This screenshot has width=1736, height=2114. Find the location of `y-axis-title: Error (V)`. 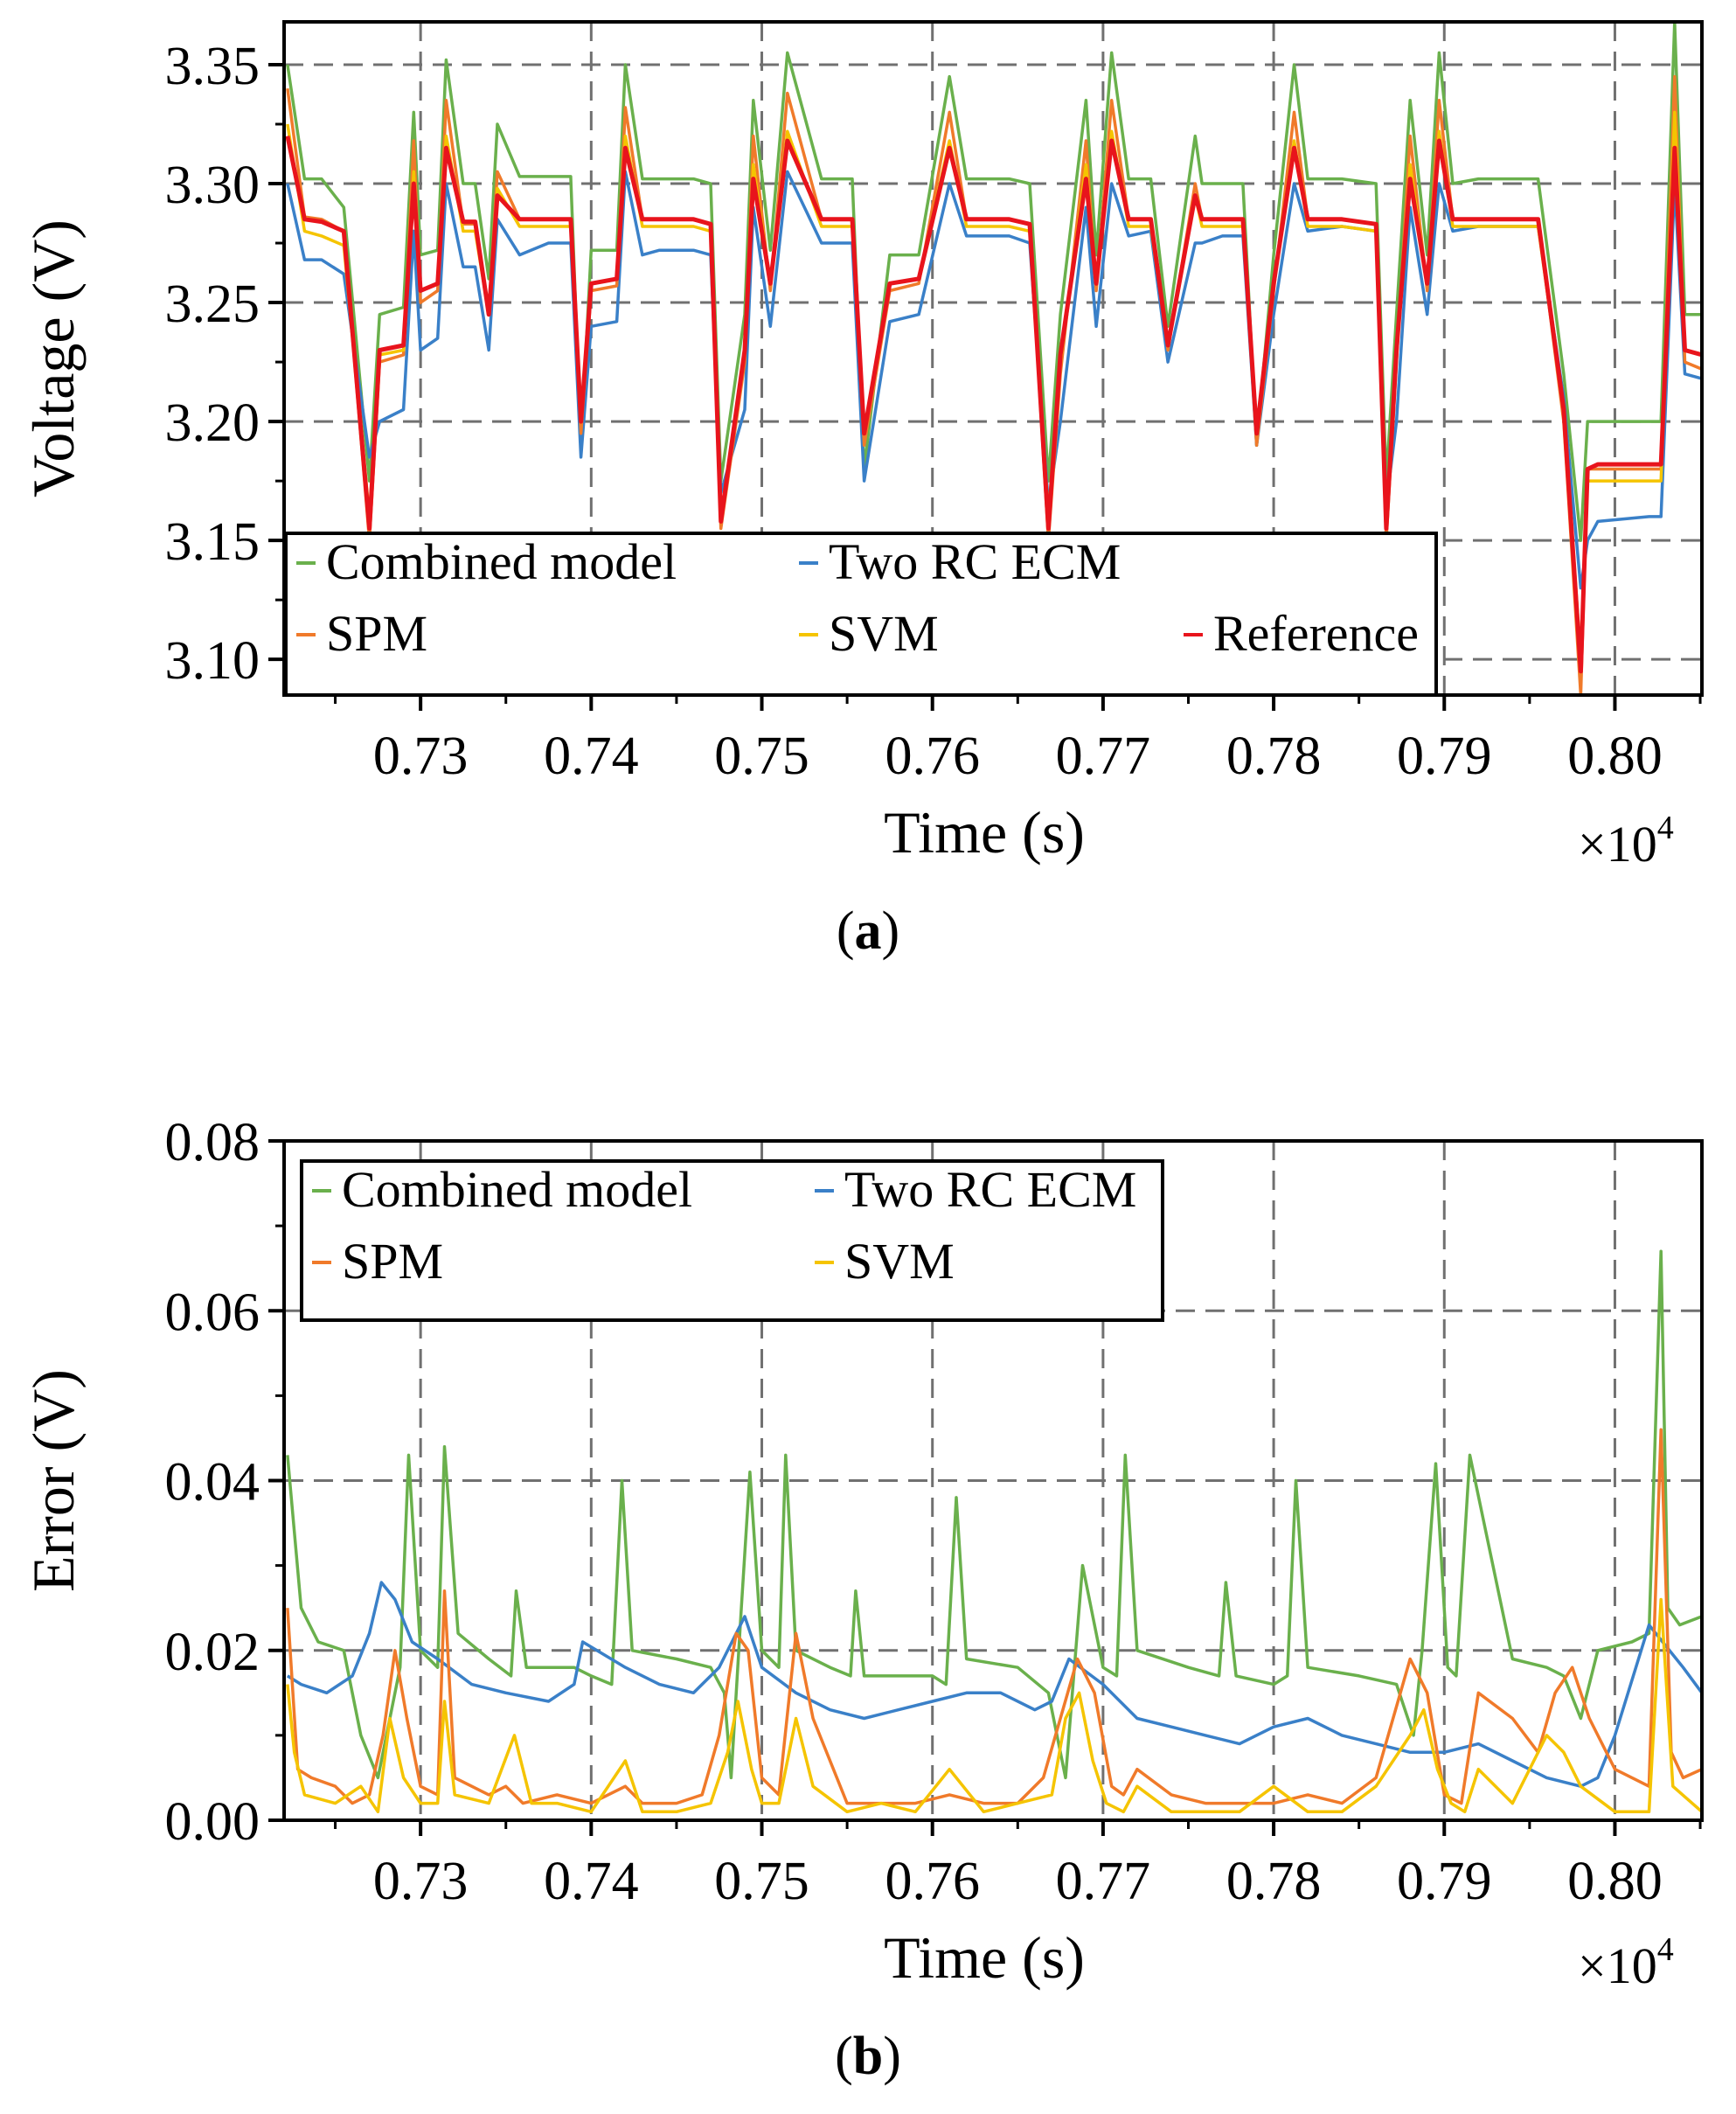

y-axis-title: Error (V) is located at coordinates (53, 1480).